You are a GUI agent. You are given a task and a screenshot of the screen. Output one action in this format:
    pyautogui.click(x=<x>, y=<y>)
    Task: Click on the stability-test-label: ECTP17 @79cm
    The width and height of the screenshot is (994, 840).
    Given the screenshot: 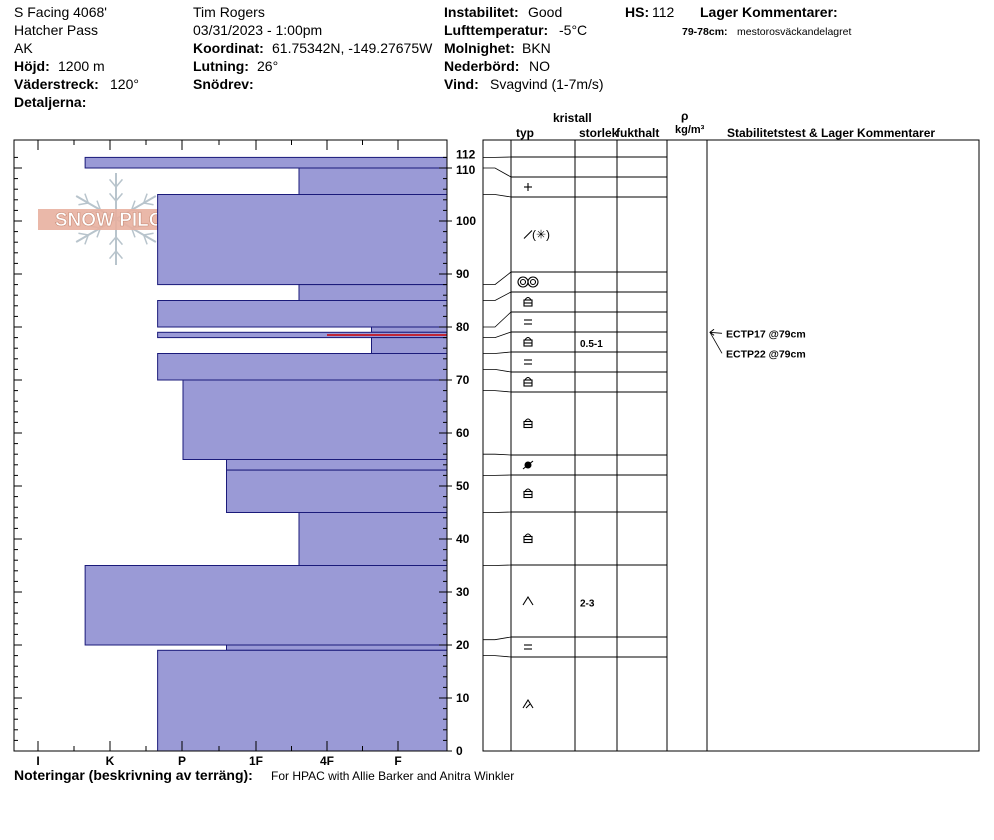 What is the action you would take?
    pyautogui.click(x=766, y=334)
    